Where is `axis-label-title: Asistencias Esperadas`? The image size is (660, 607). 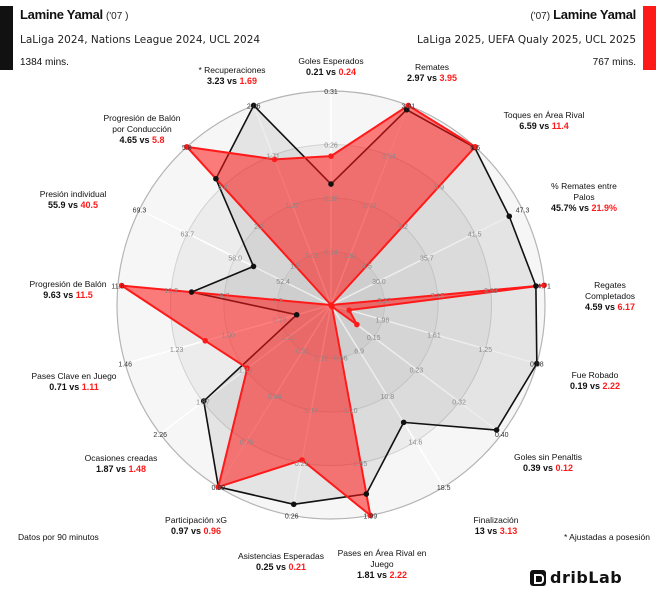
axis-label-title: Asistencias Esperadas is located at coordinates (281, 556).